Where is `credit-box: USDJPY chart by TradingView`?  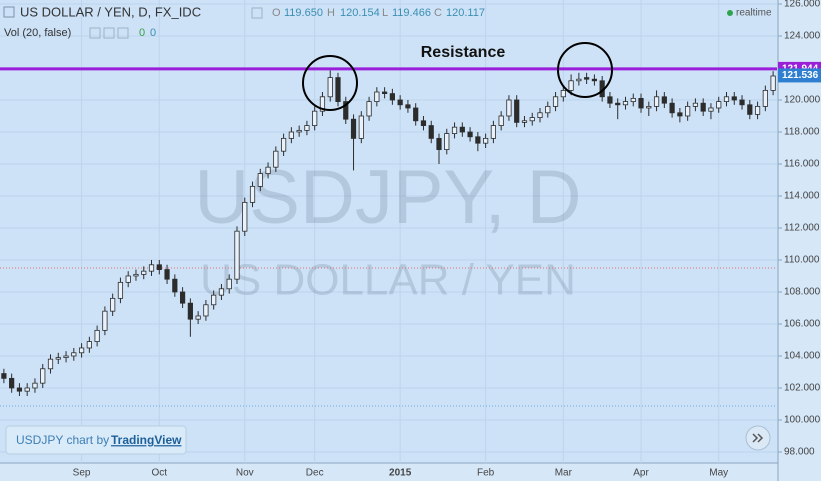 credit-box: USDJPY chart by TradingView is located at coordinates (96, 440).